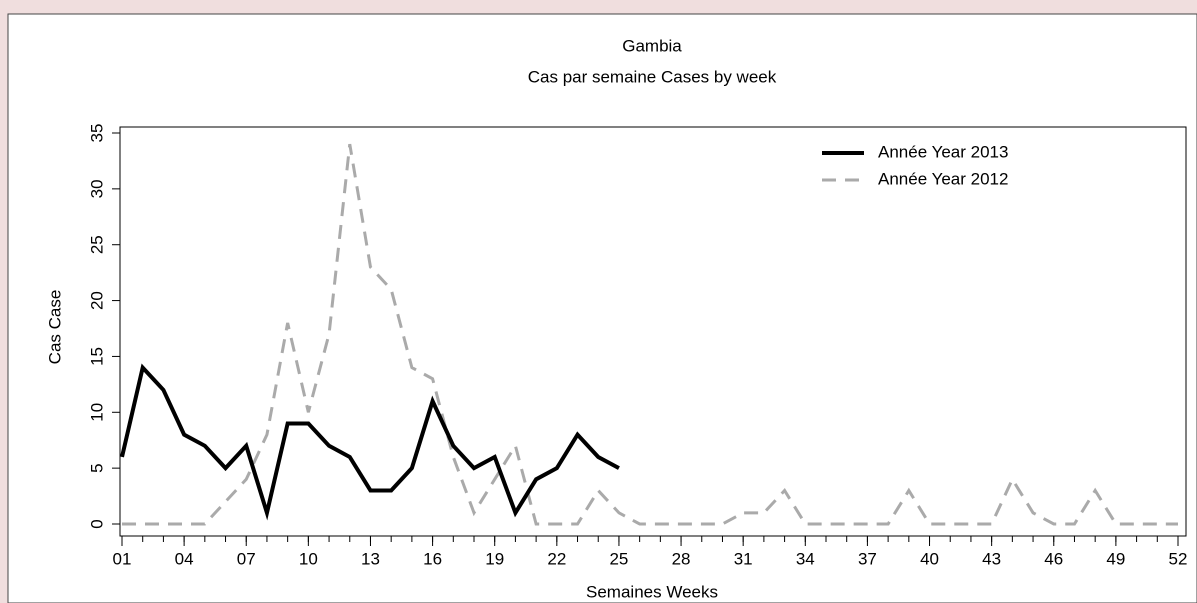 This screenshot has height=603, width=1197. Describe the element at coordinates (246, 558) in the screenshot. I see `x-tick-label: 07` at that location.